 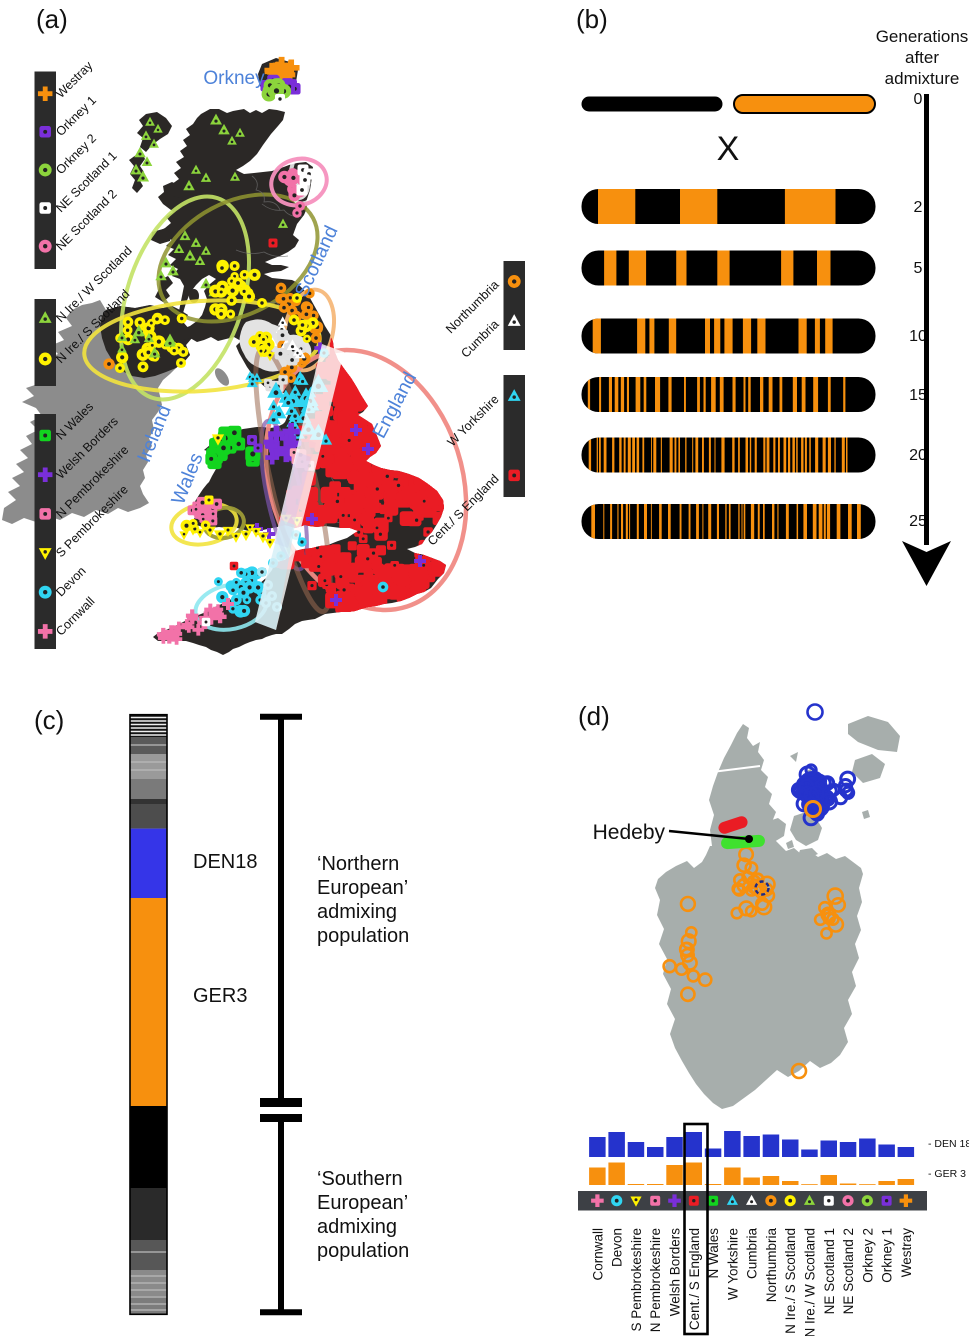 I want to click on svg-text: NE Scotland 1, so click(x=829, y=1271).